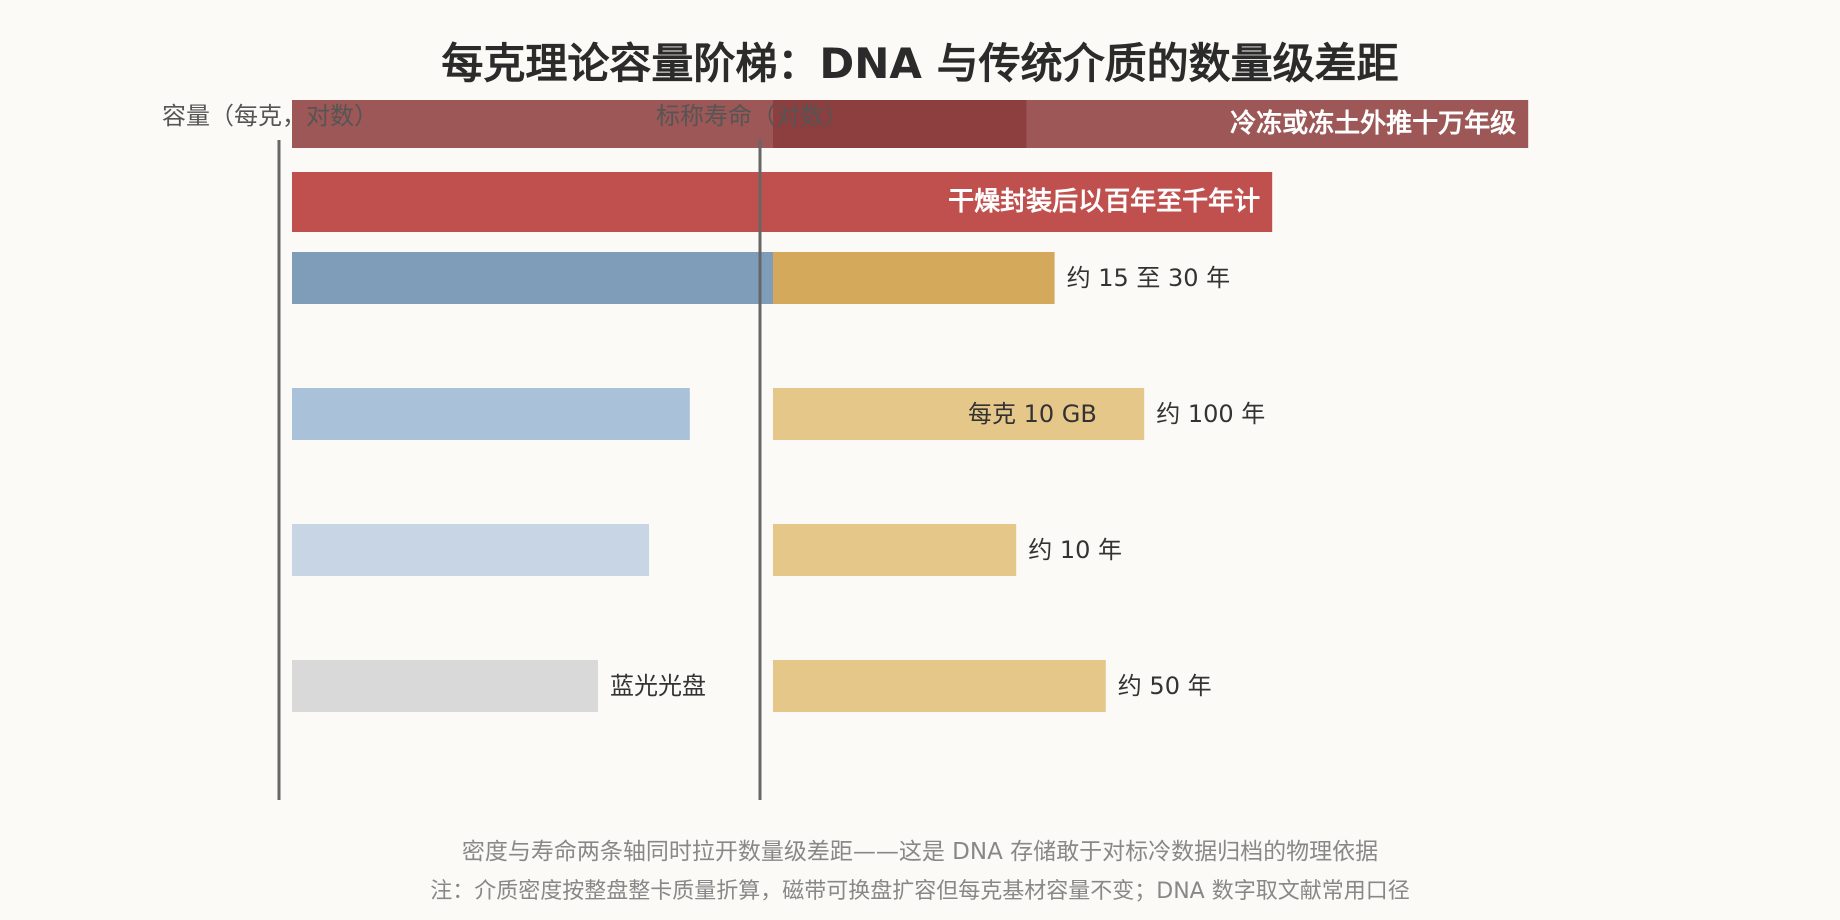  Describe the element at coordinates (270, 116) in the screenshot. I see `capacity-axis-label: 容量（每克，对数）` at that location.